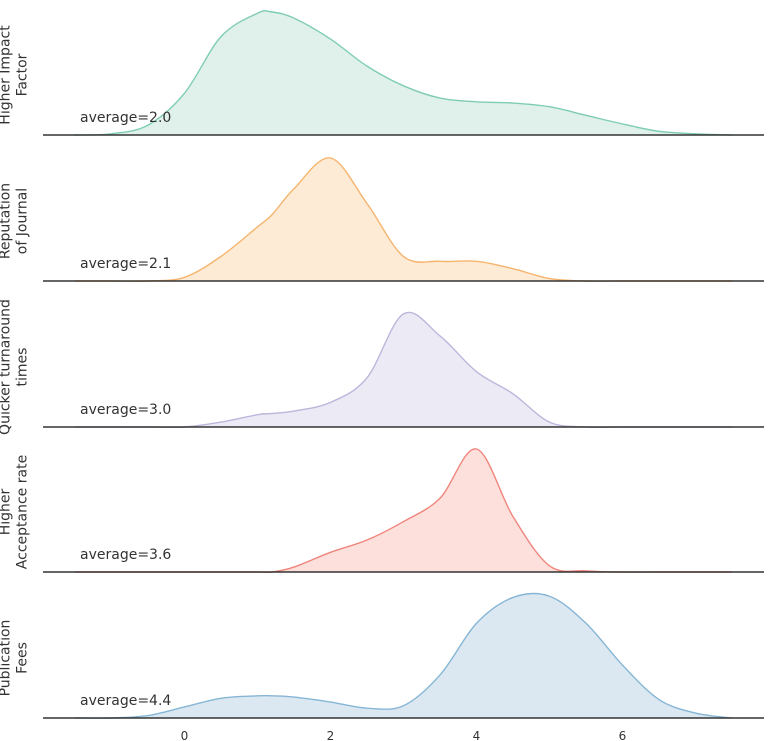  I want to click on row-label: Reputationof Journal, so click(15, 221).